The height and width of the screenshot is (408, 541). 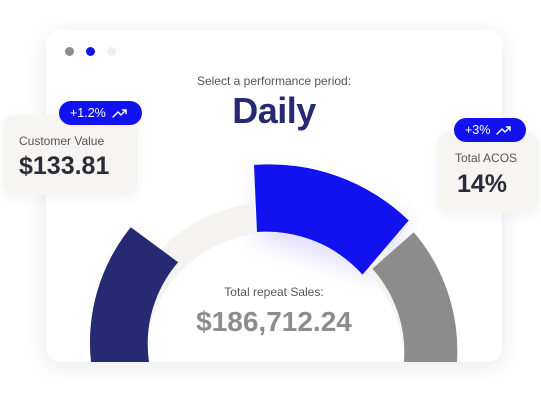 I want to click on acos-card: Total ACOS 14%, so click(x=488, y=172).